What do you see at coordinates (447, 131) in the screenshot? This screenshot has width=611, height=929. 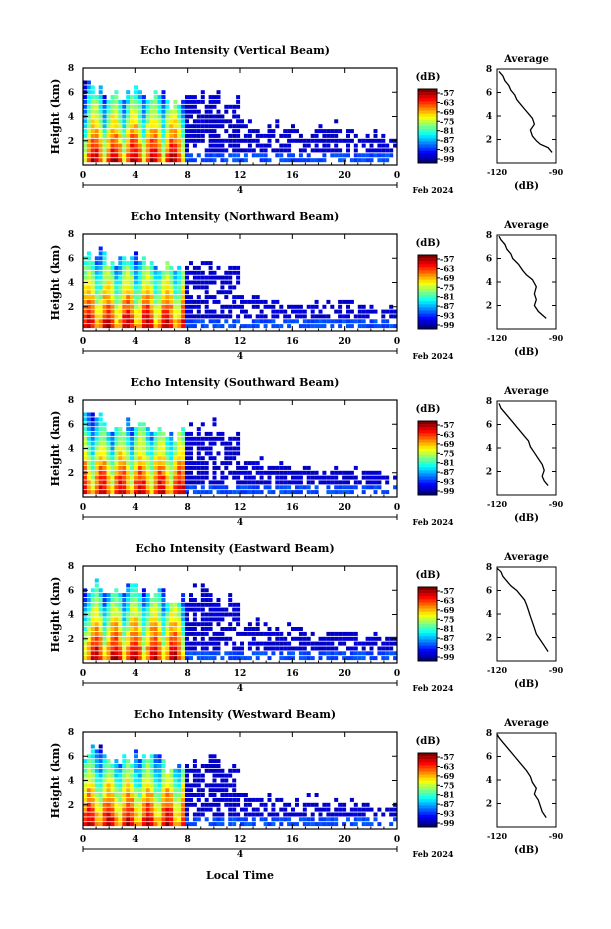 I see `colorbar-tick-label: -81` at bounding box center [447, 131].